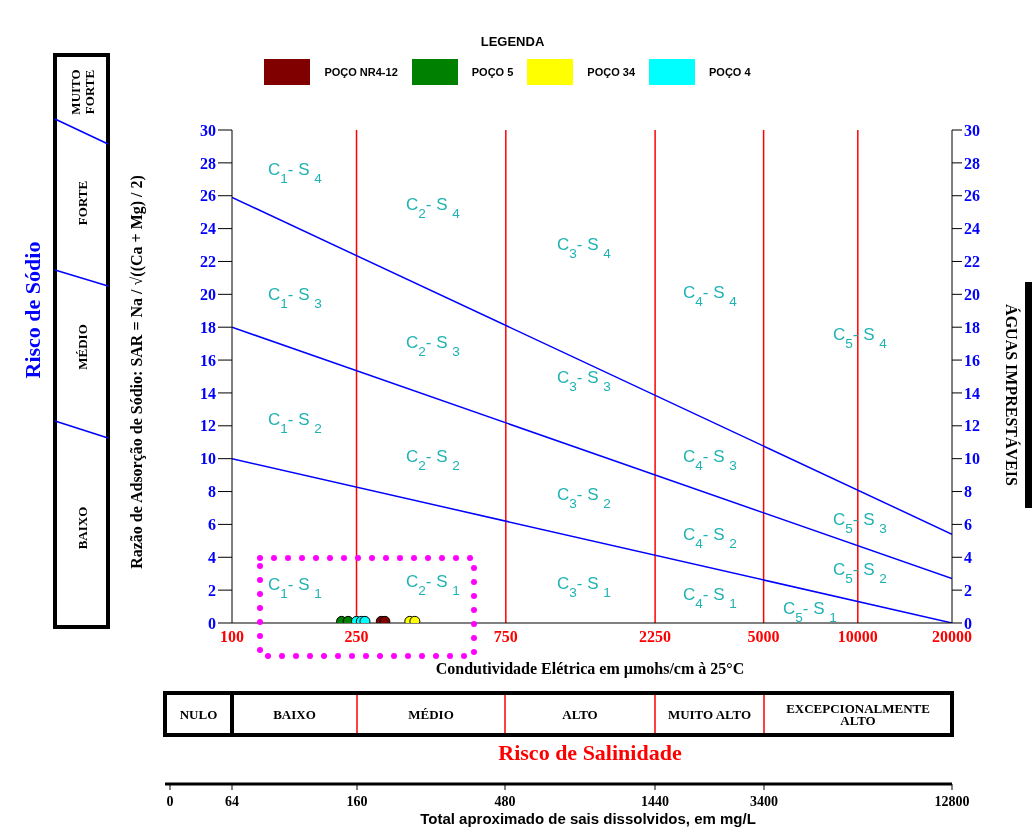  What do you see at coordinates (208, 459) in the screenshot?
I see `y-tick-label: 10` at bounding box center [208, 459].